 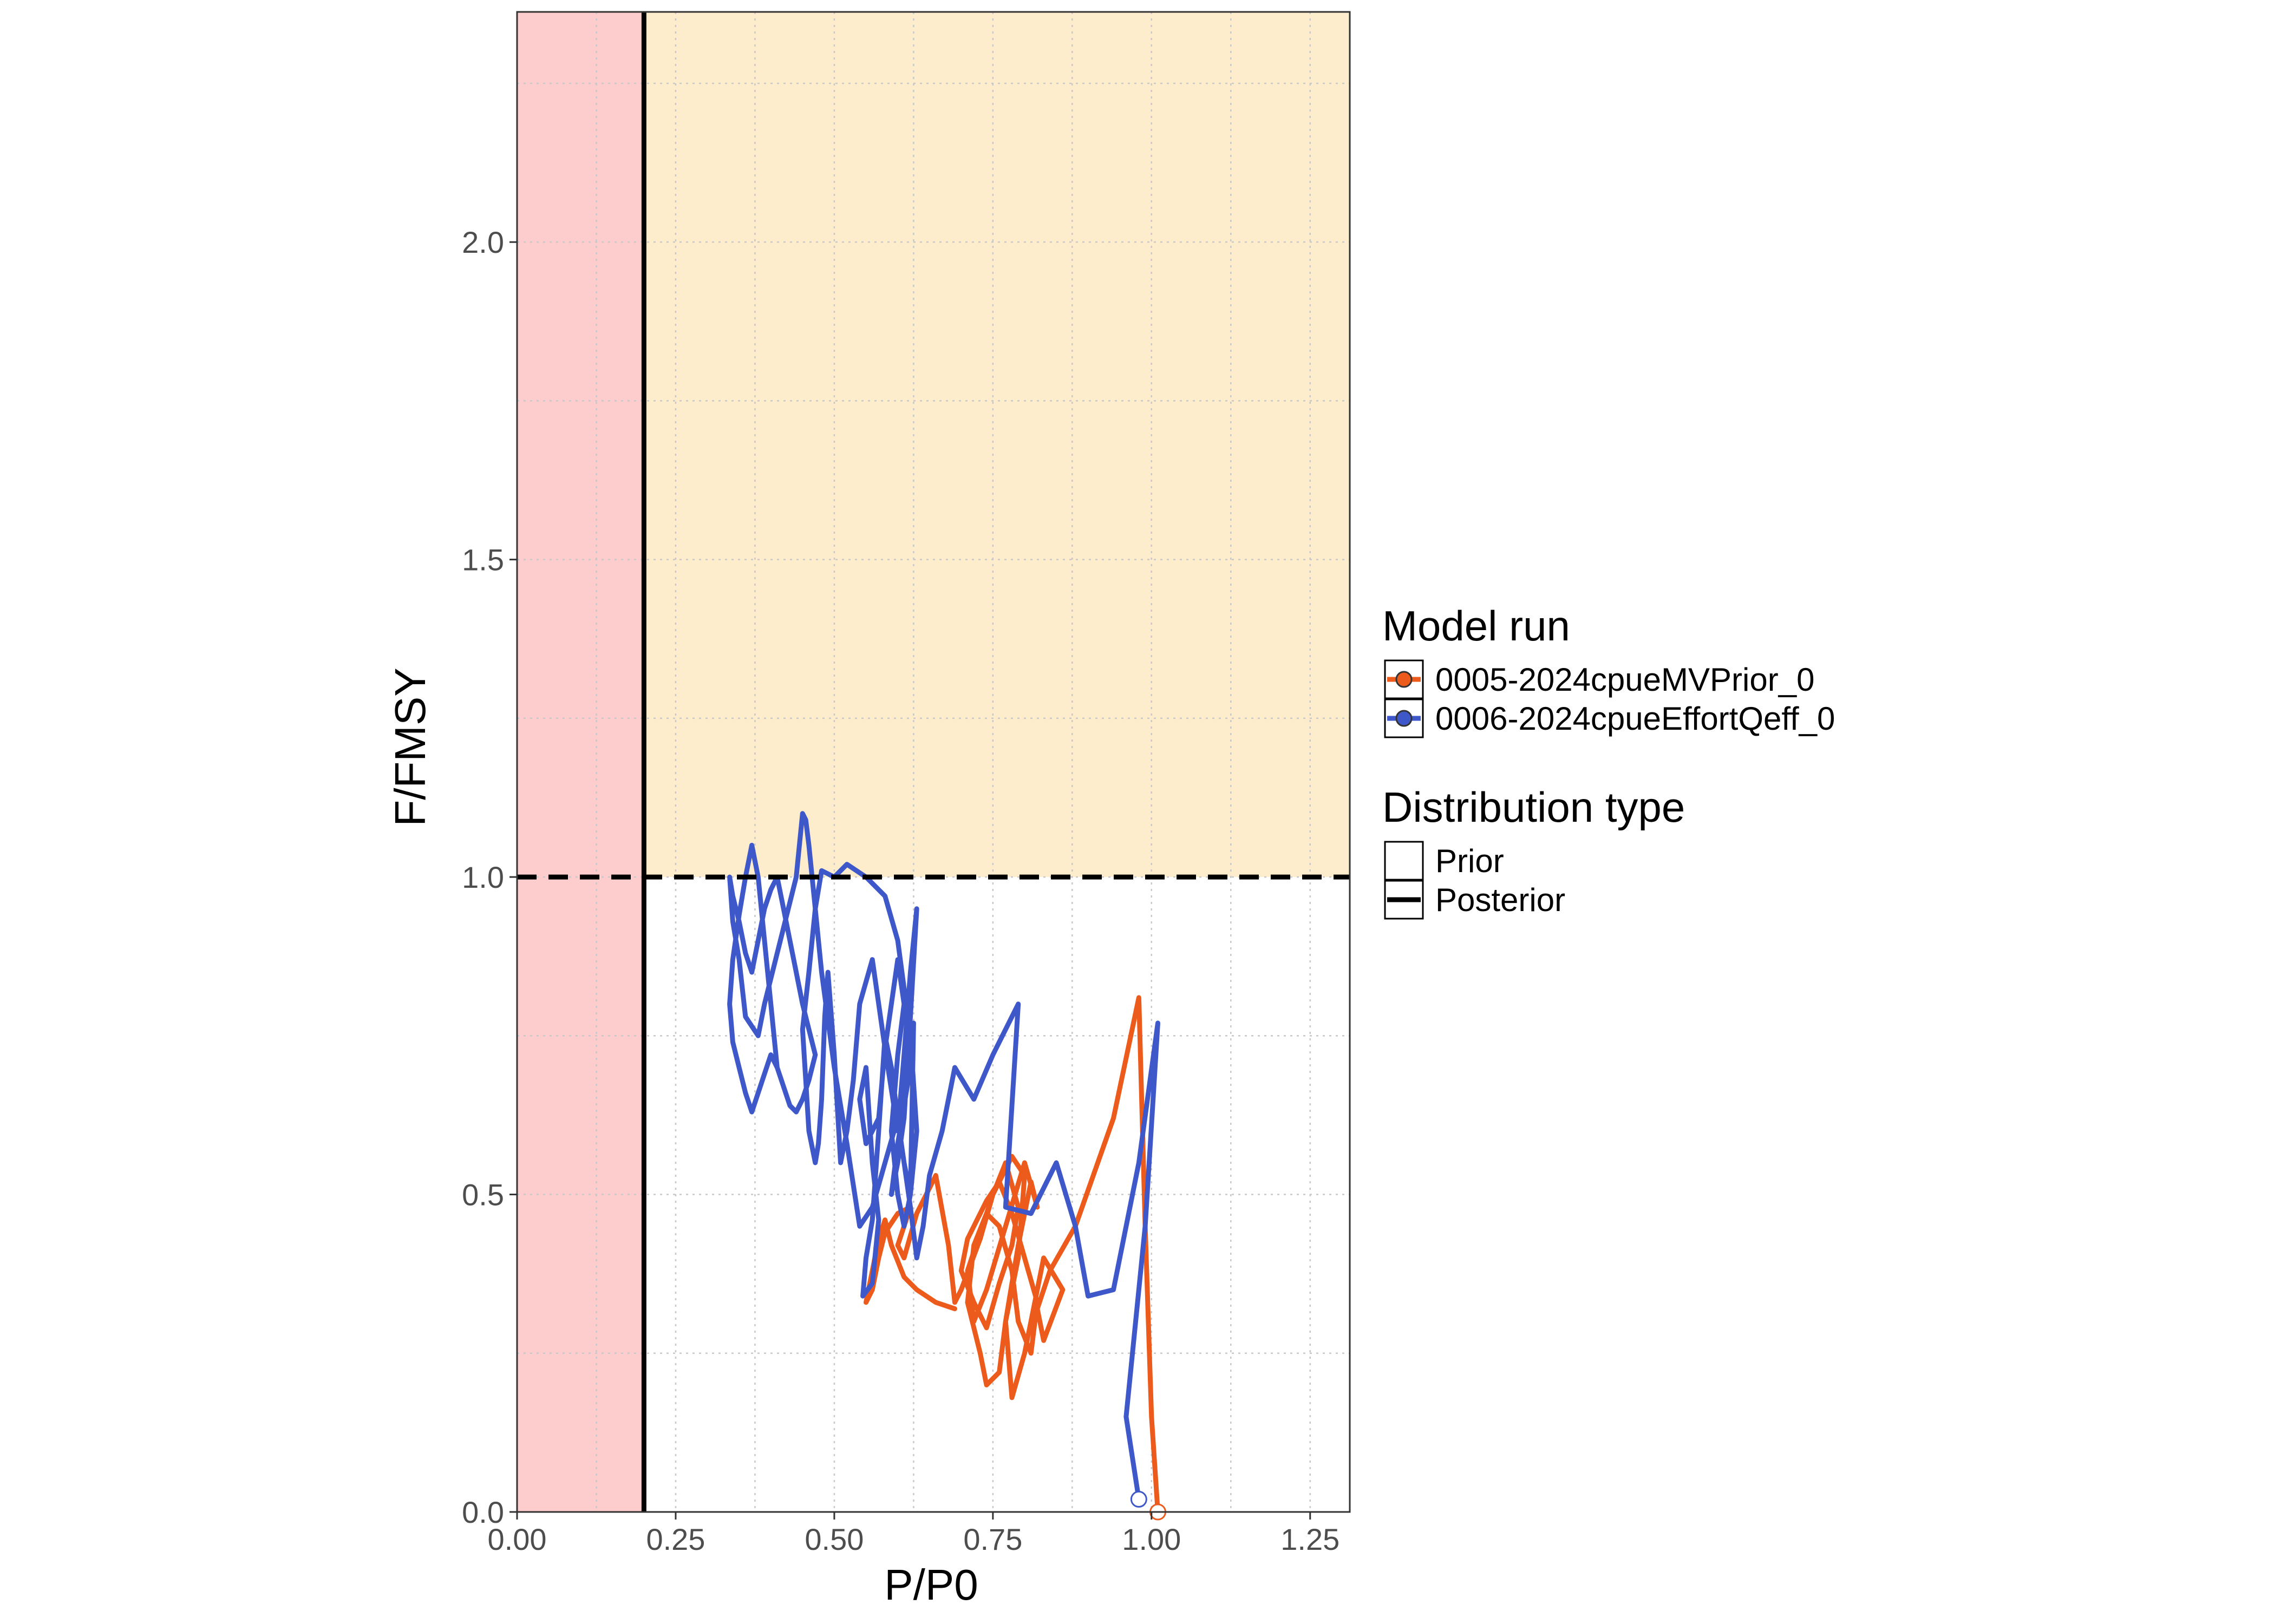 What do you see at coordinates (1476, 626) in the screenshot?
I see `legend-title-model-run: Model run` at bounding box center [1476, 626].